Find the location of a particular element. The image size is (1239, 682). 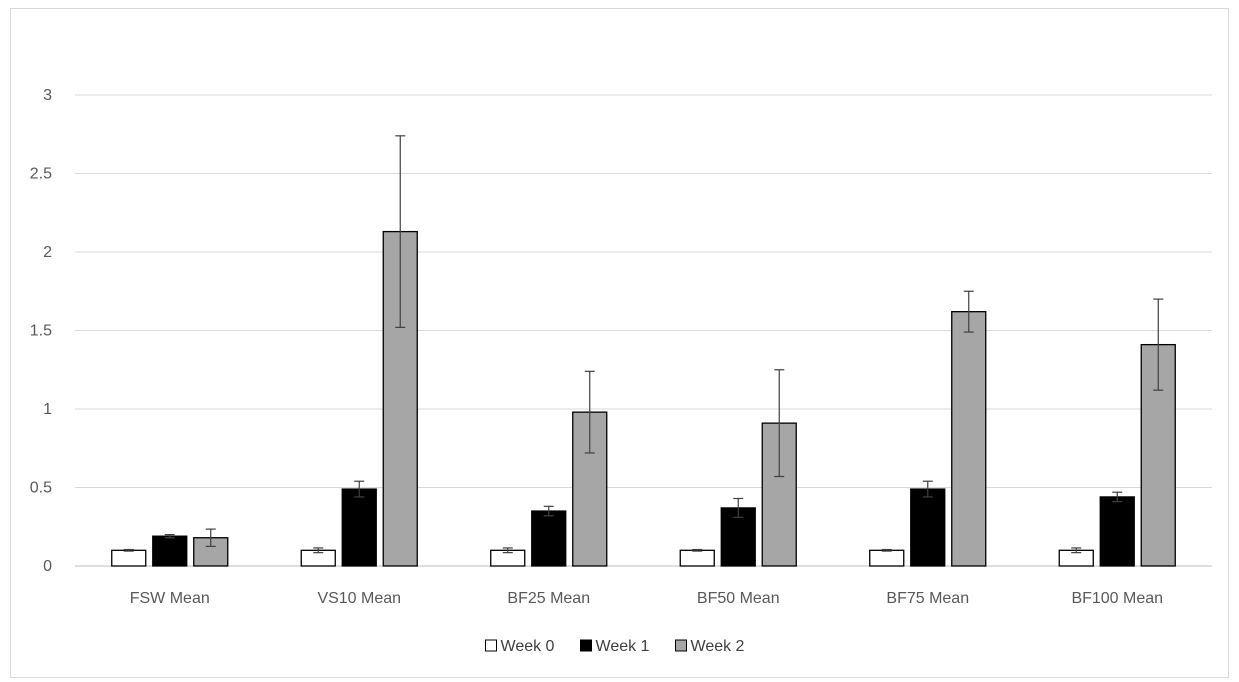

bar-week-2-vs10-mean is located at coordinates (400, 398).